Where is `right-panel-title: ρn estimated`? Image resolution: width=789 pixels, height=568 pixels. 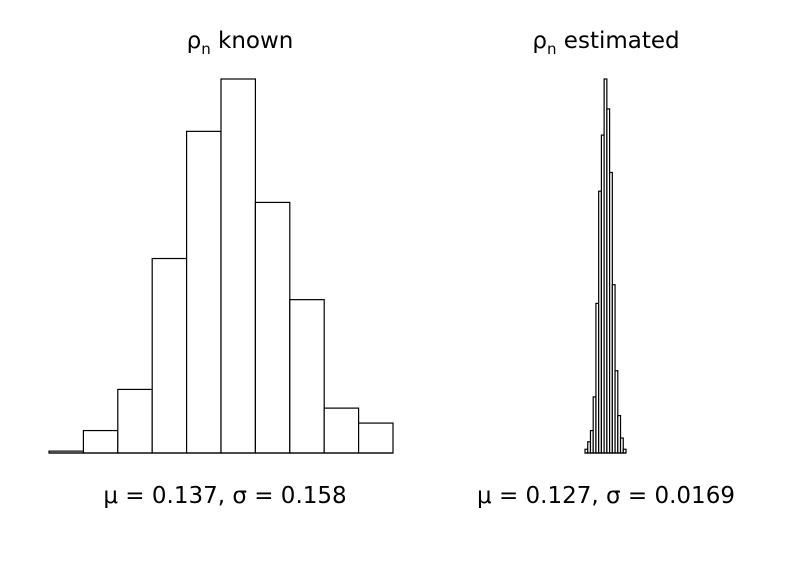
right-panel-title: ρn estimated is located at coordinates (605, 43).